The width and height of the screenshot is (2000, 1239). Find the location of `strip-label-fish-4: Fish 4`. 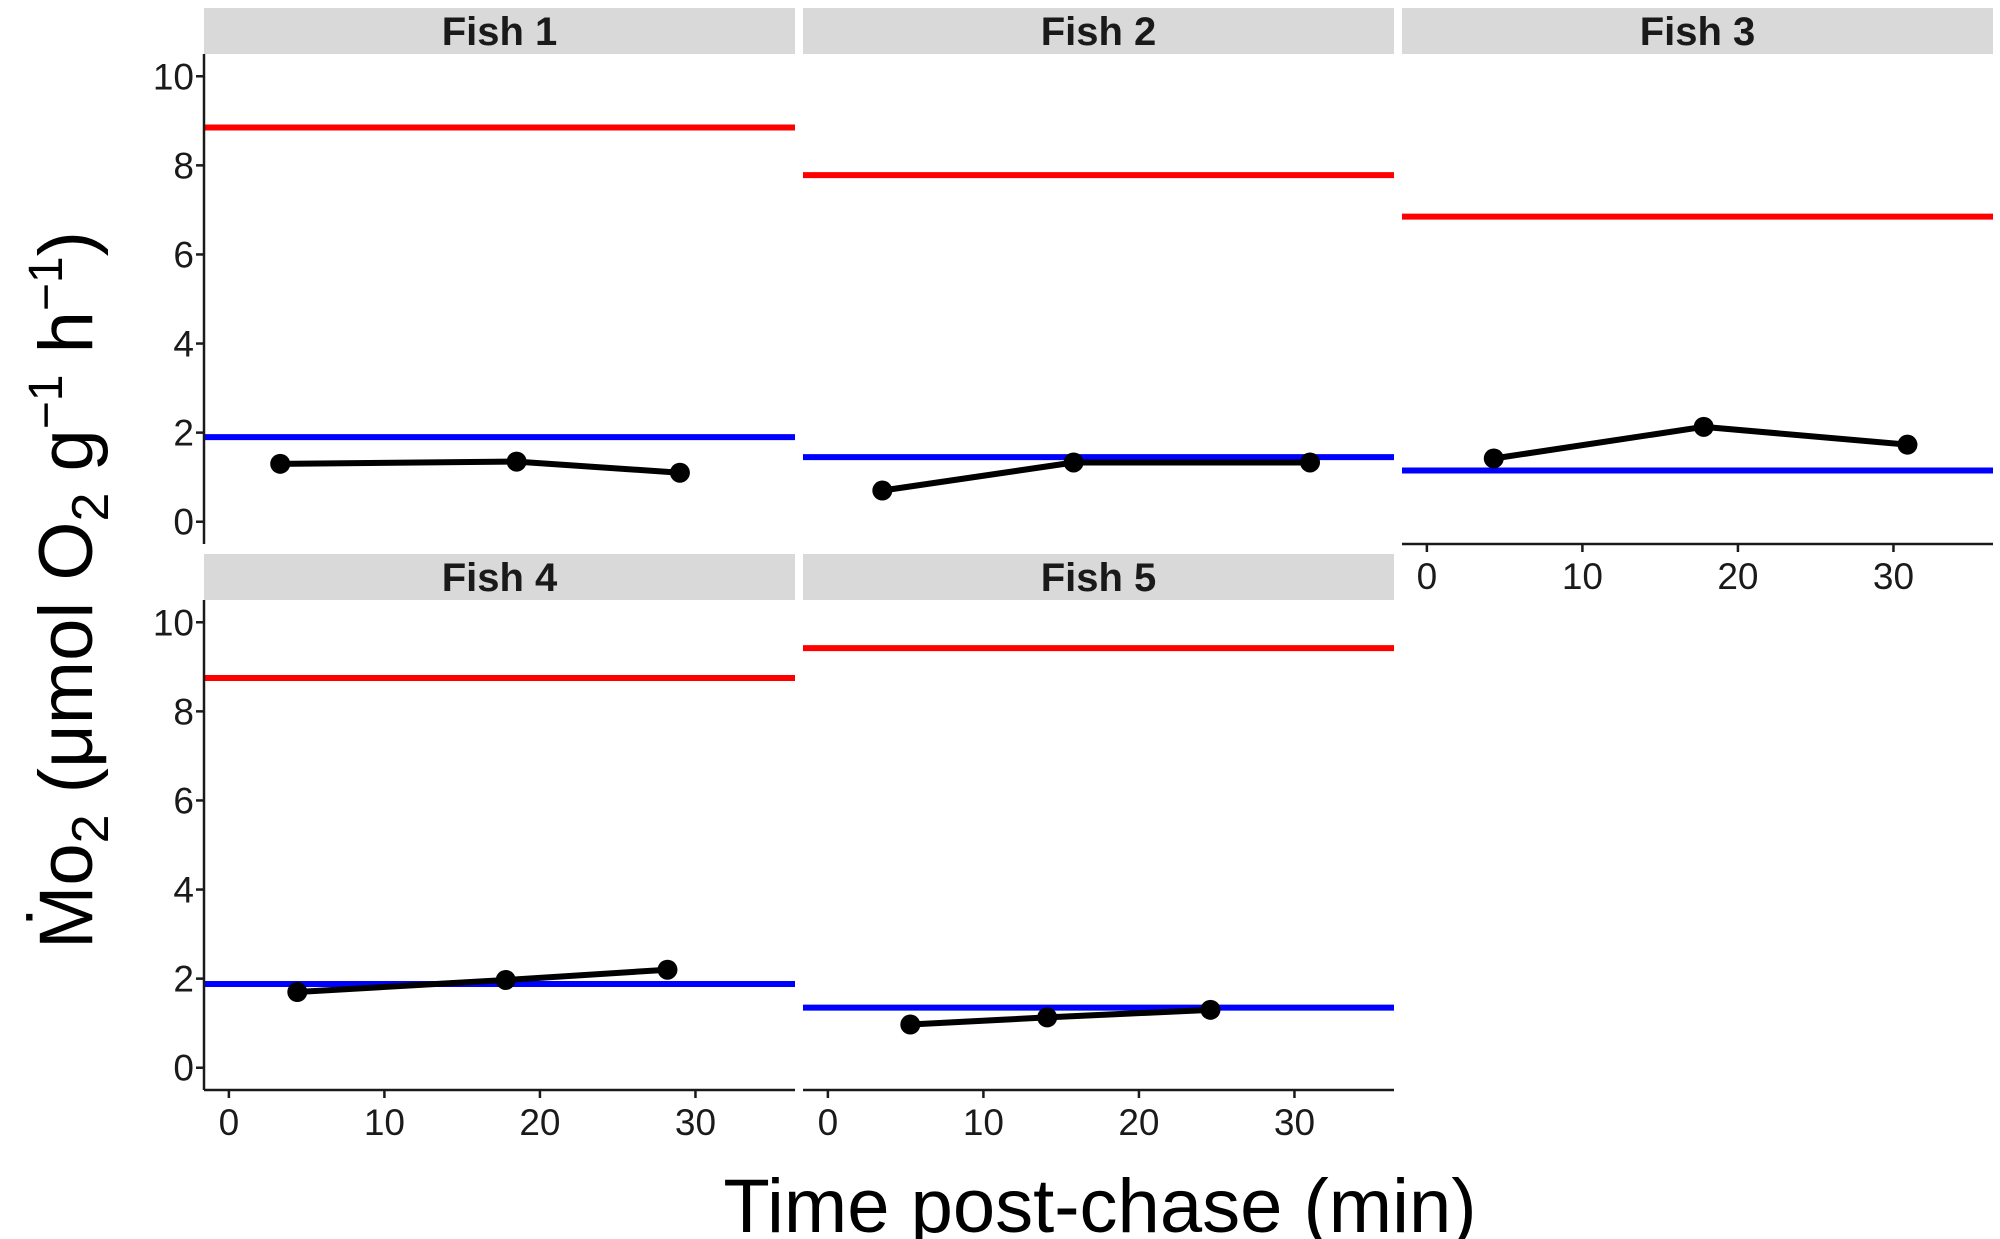

strip-label-fish-4: Fish 4 is located at coordinates (500, 578).